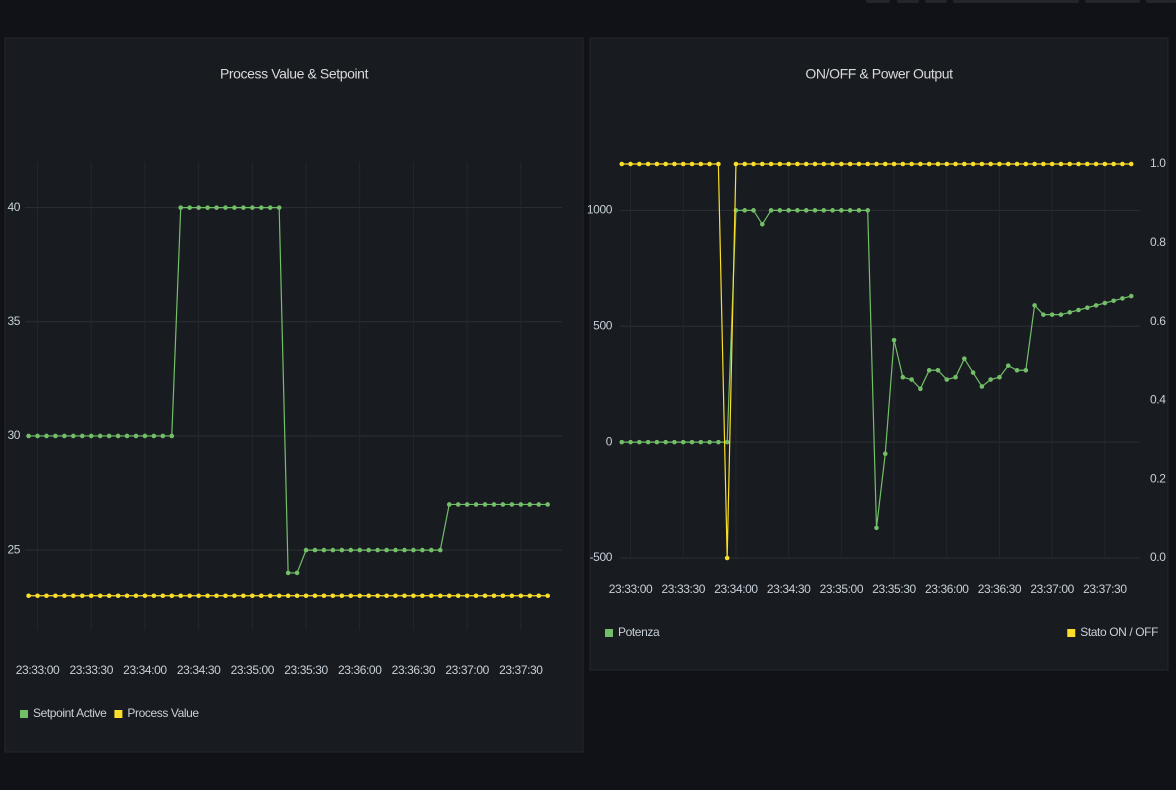  What do you see at coordinates (13, 435) in the screenshot?
I see `y-tick-label: 30` at bounding box center [13, 435].